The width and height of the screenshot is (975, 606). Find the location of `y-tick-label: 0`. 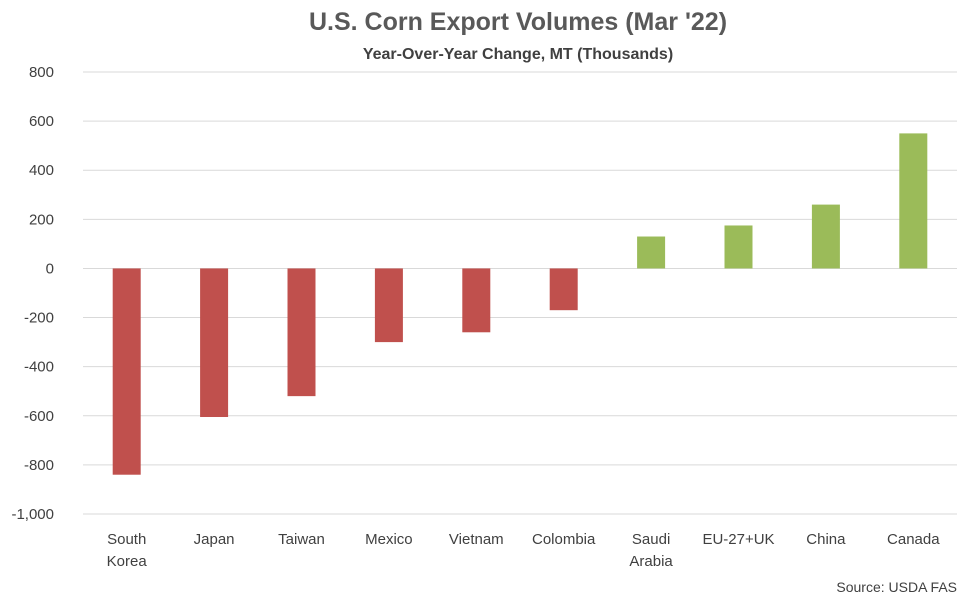

y-tick-label: 0 is located at coordinates (50, 268).